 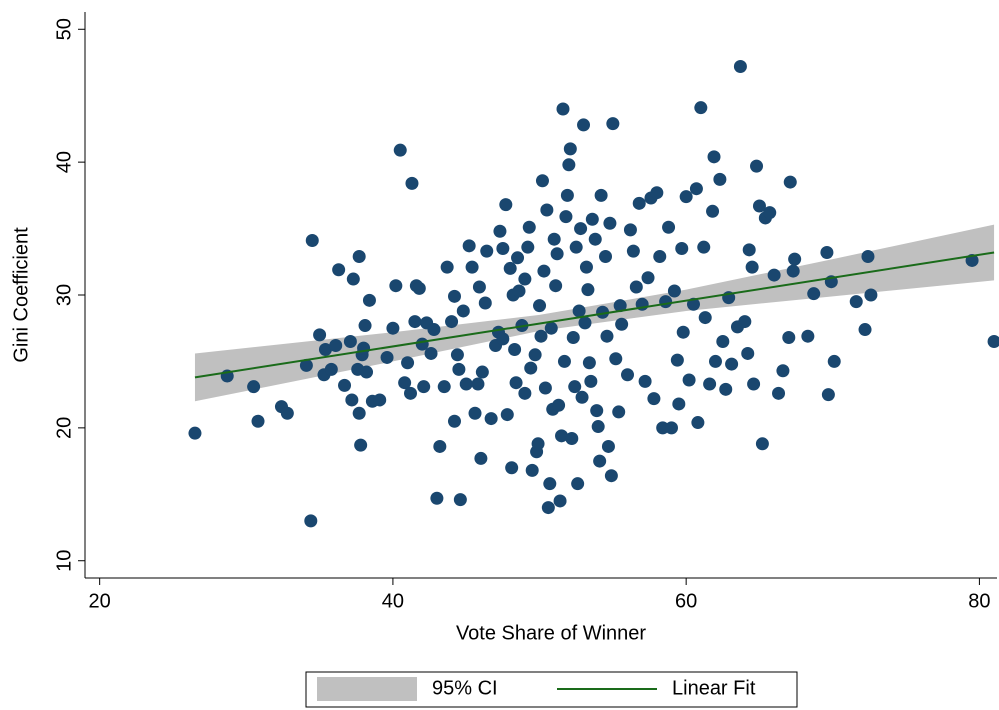 What do you see at coordinates (393, 601) in the screenshot?
I see `x-tick-label: 40` at bounding box center [393, 601].